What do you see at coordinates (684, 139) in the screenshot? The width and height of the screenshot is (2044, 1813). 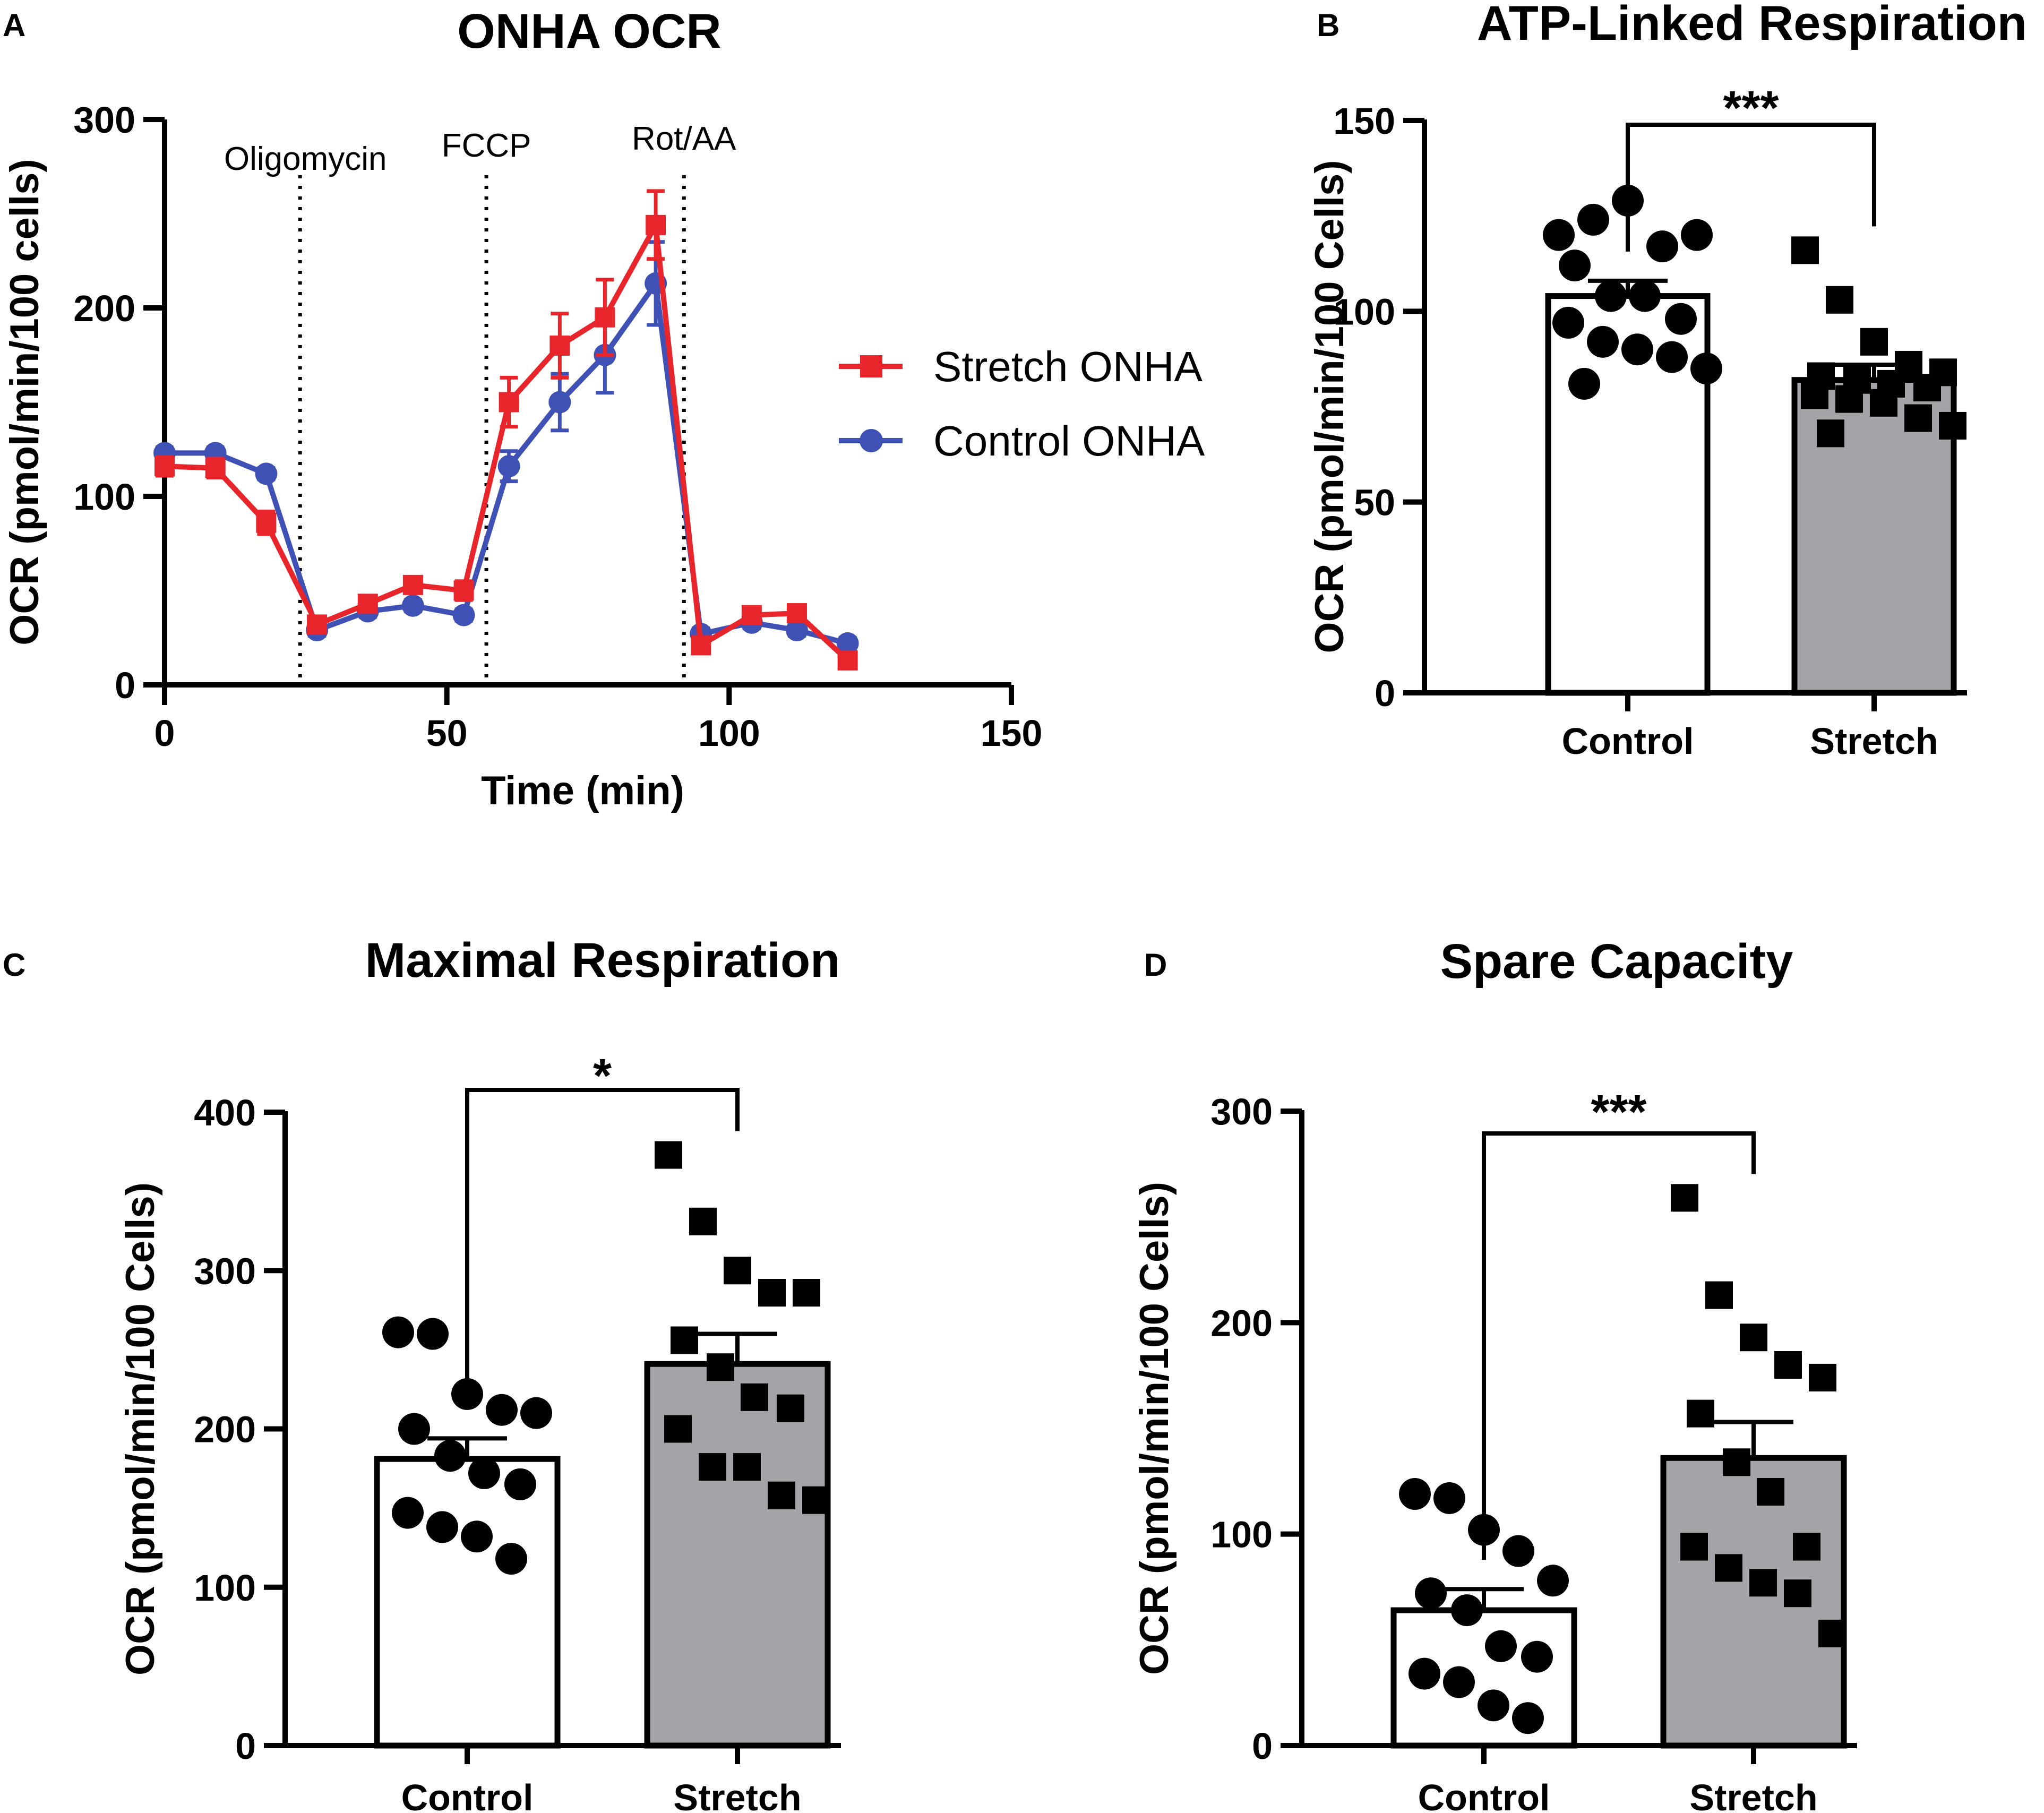 I see `injection-label: Rot/AA` at bounding box center [684, 139].